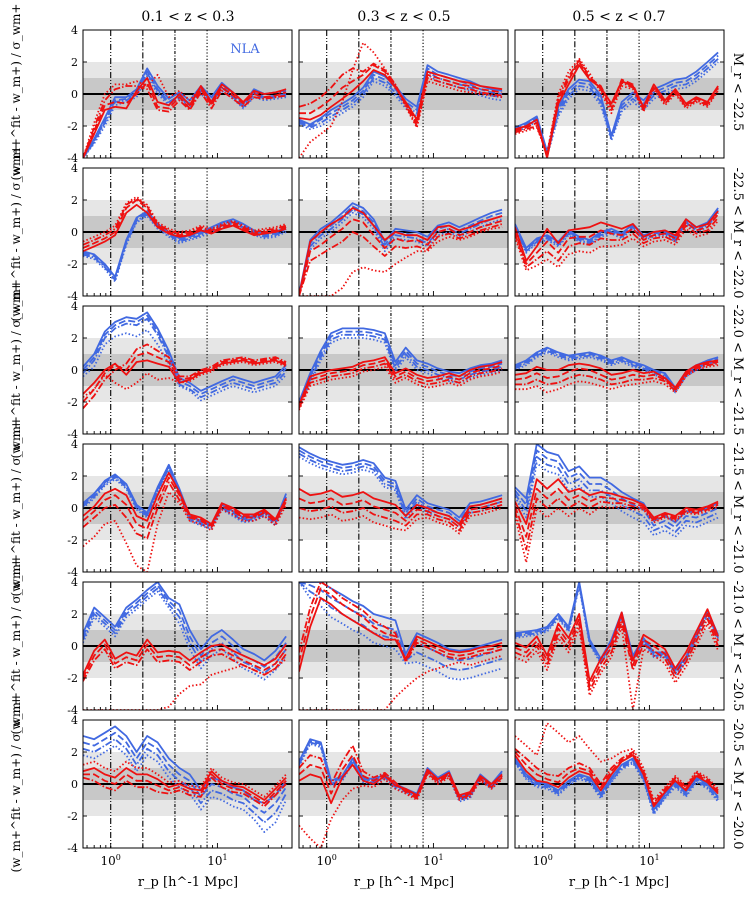 The image size is (747, 901). Describe the element at coordinates (188, 882) in the screenshot. I see `x-label-0: r_p [h^-1 Mpc]` at that location.